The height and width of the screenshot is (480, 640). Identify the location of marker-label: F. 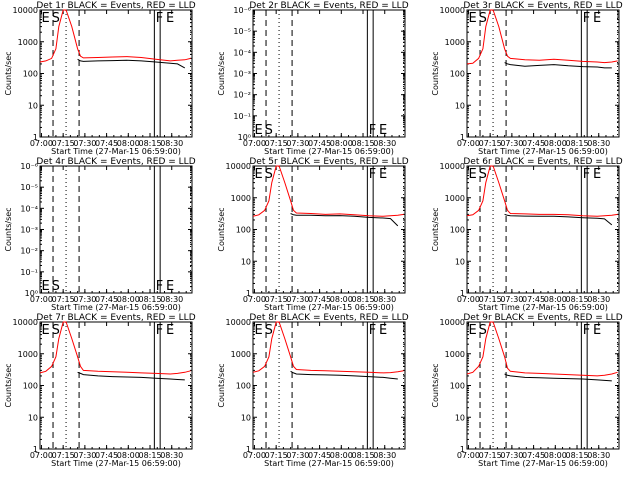
(586, 330).